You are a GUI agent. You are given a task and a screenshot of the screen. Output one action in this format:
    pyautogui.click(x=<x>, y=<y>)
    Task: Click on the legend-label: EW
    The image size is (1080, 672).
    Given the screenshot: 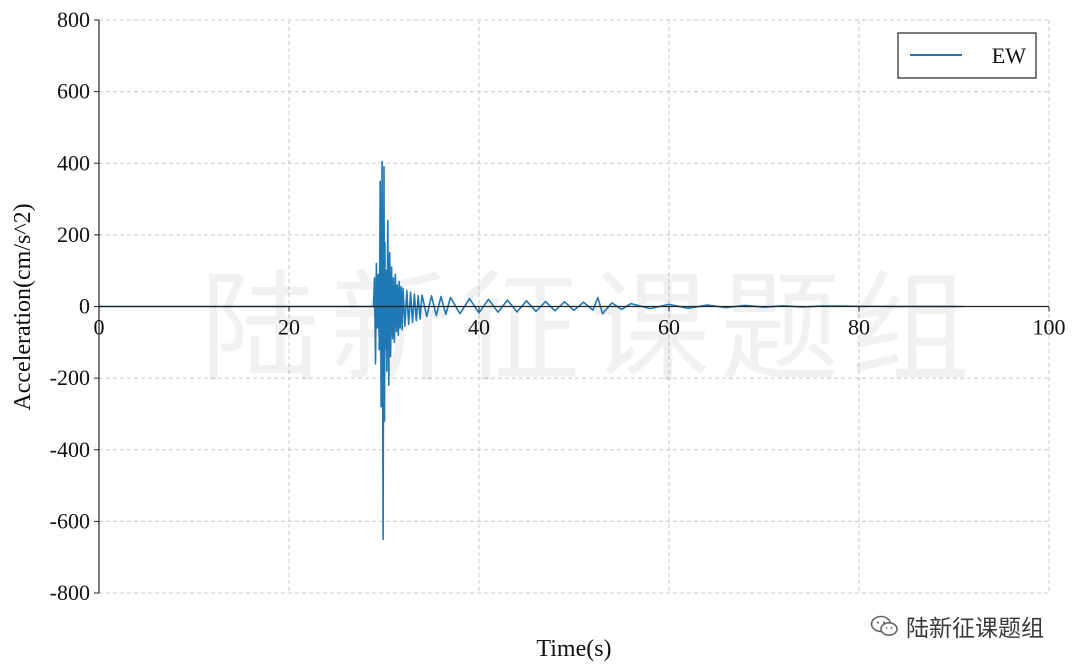 What is the action you would take?
    pyautogui.click(x=1009, y=55)
    